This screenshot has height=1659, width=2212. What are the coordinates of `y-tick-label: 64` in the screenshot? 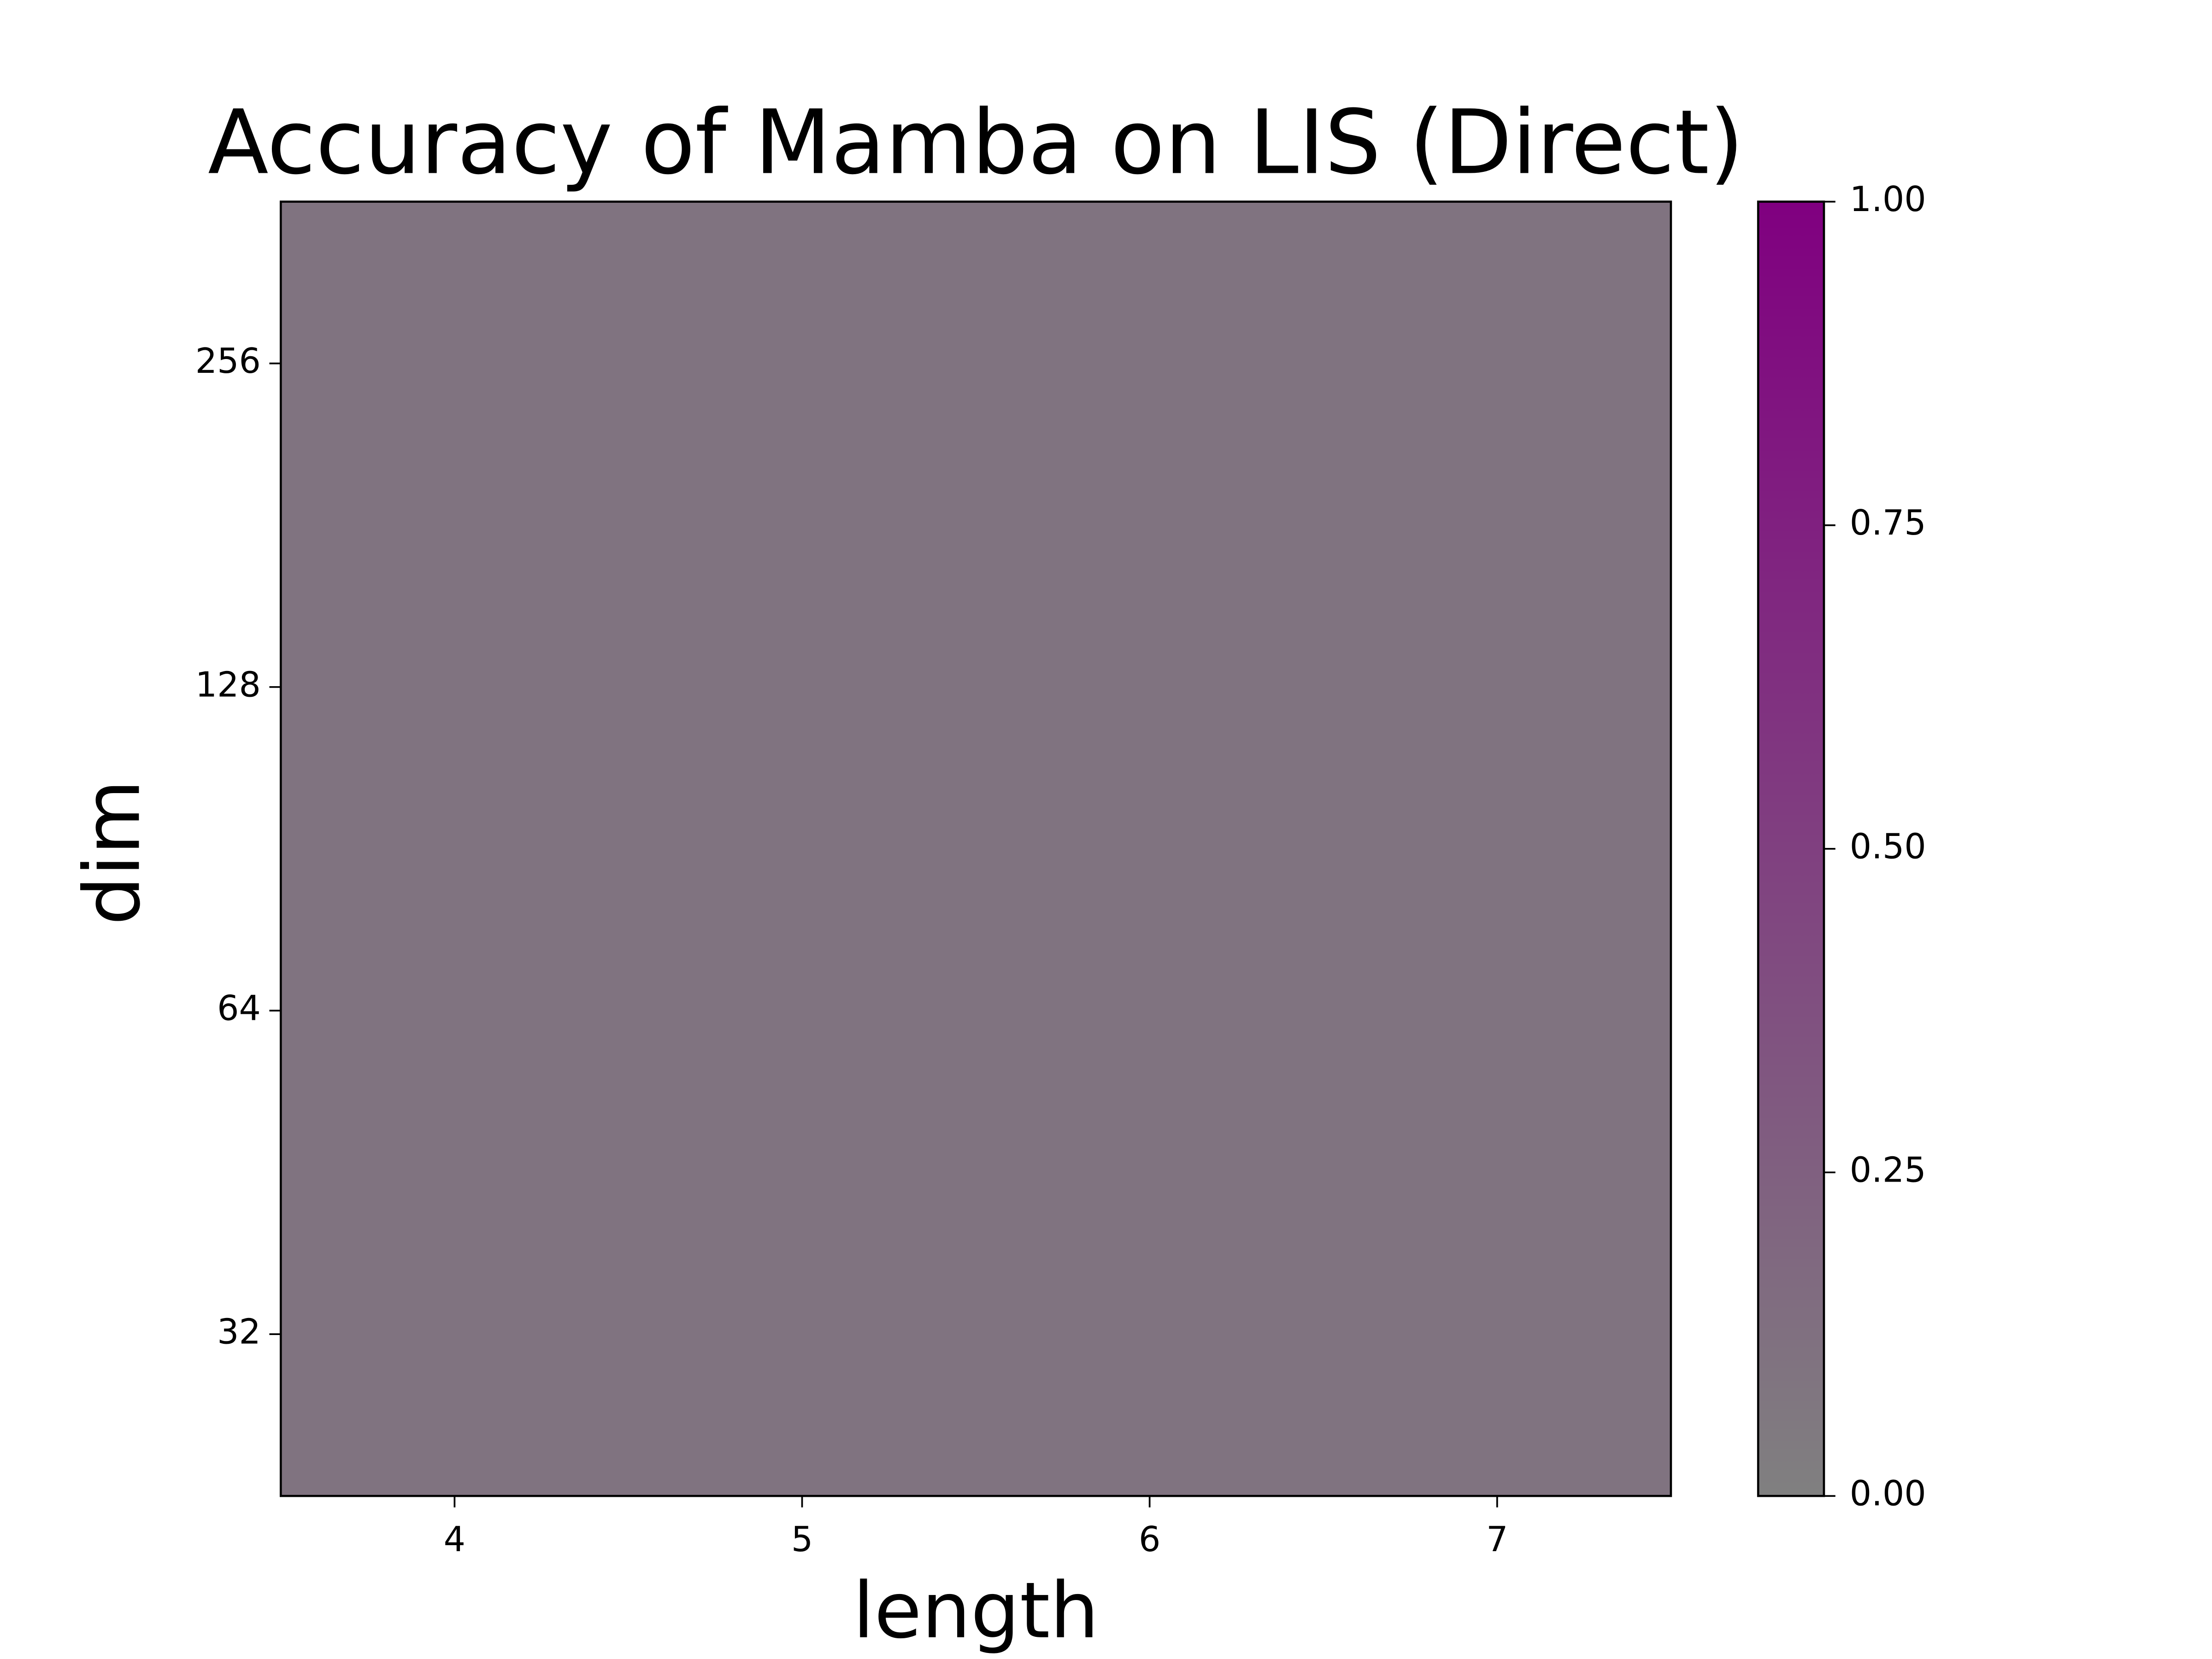 It's located at (239, 1008).